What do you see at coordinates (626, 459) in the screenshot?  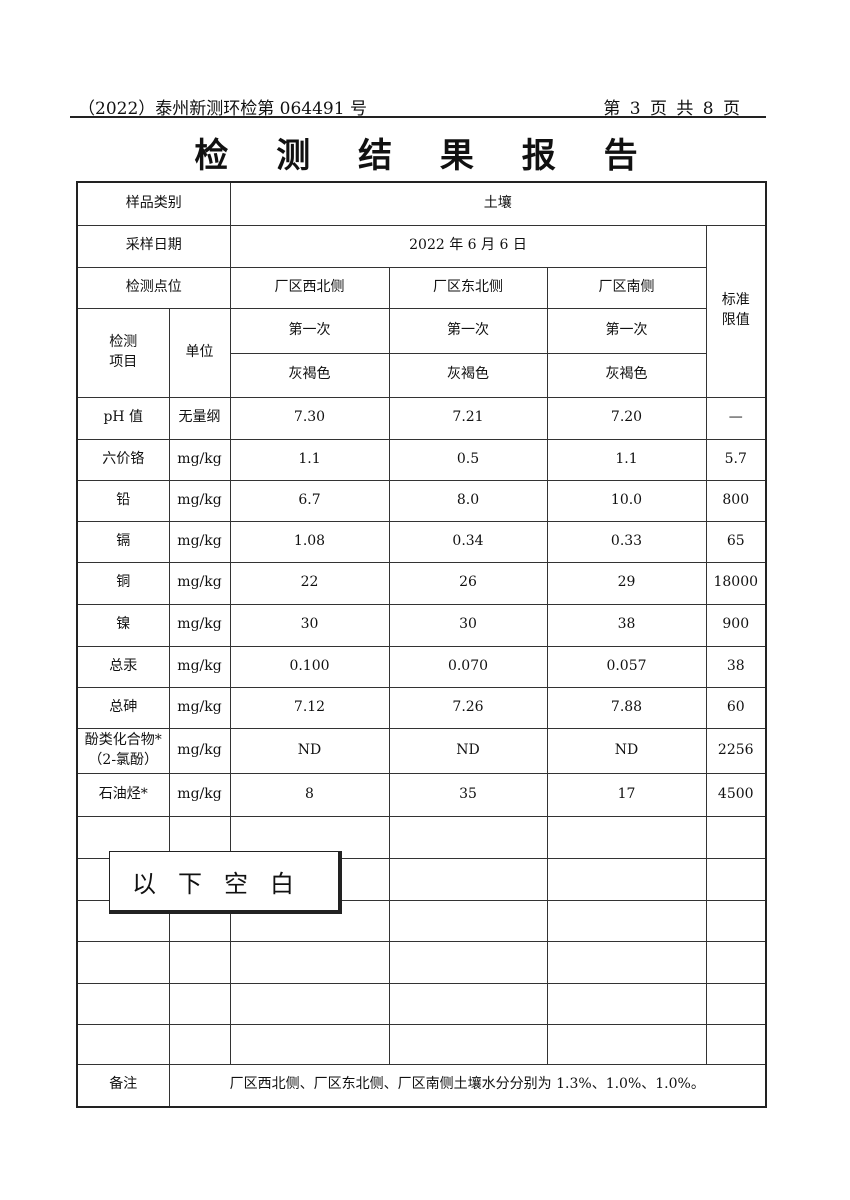 I see `value-3: 1.1` at bounding box center [626, 459].